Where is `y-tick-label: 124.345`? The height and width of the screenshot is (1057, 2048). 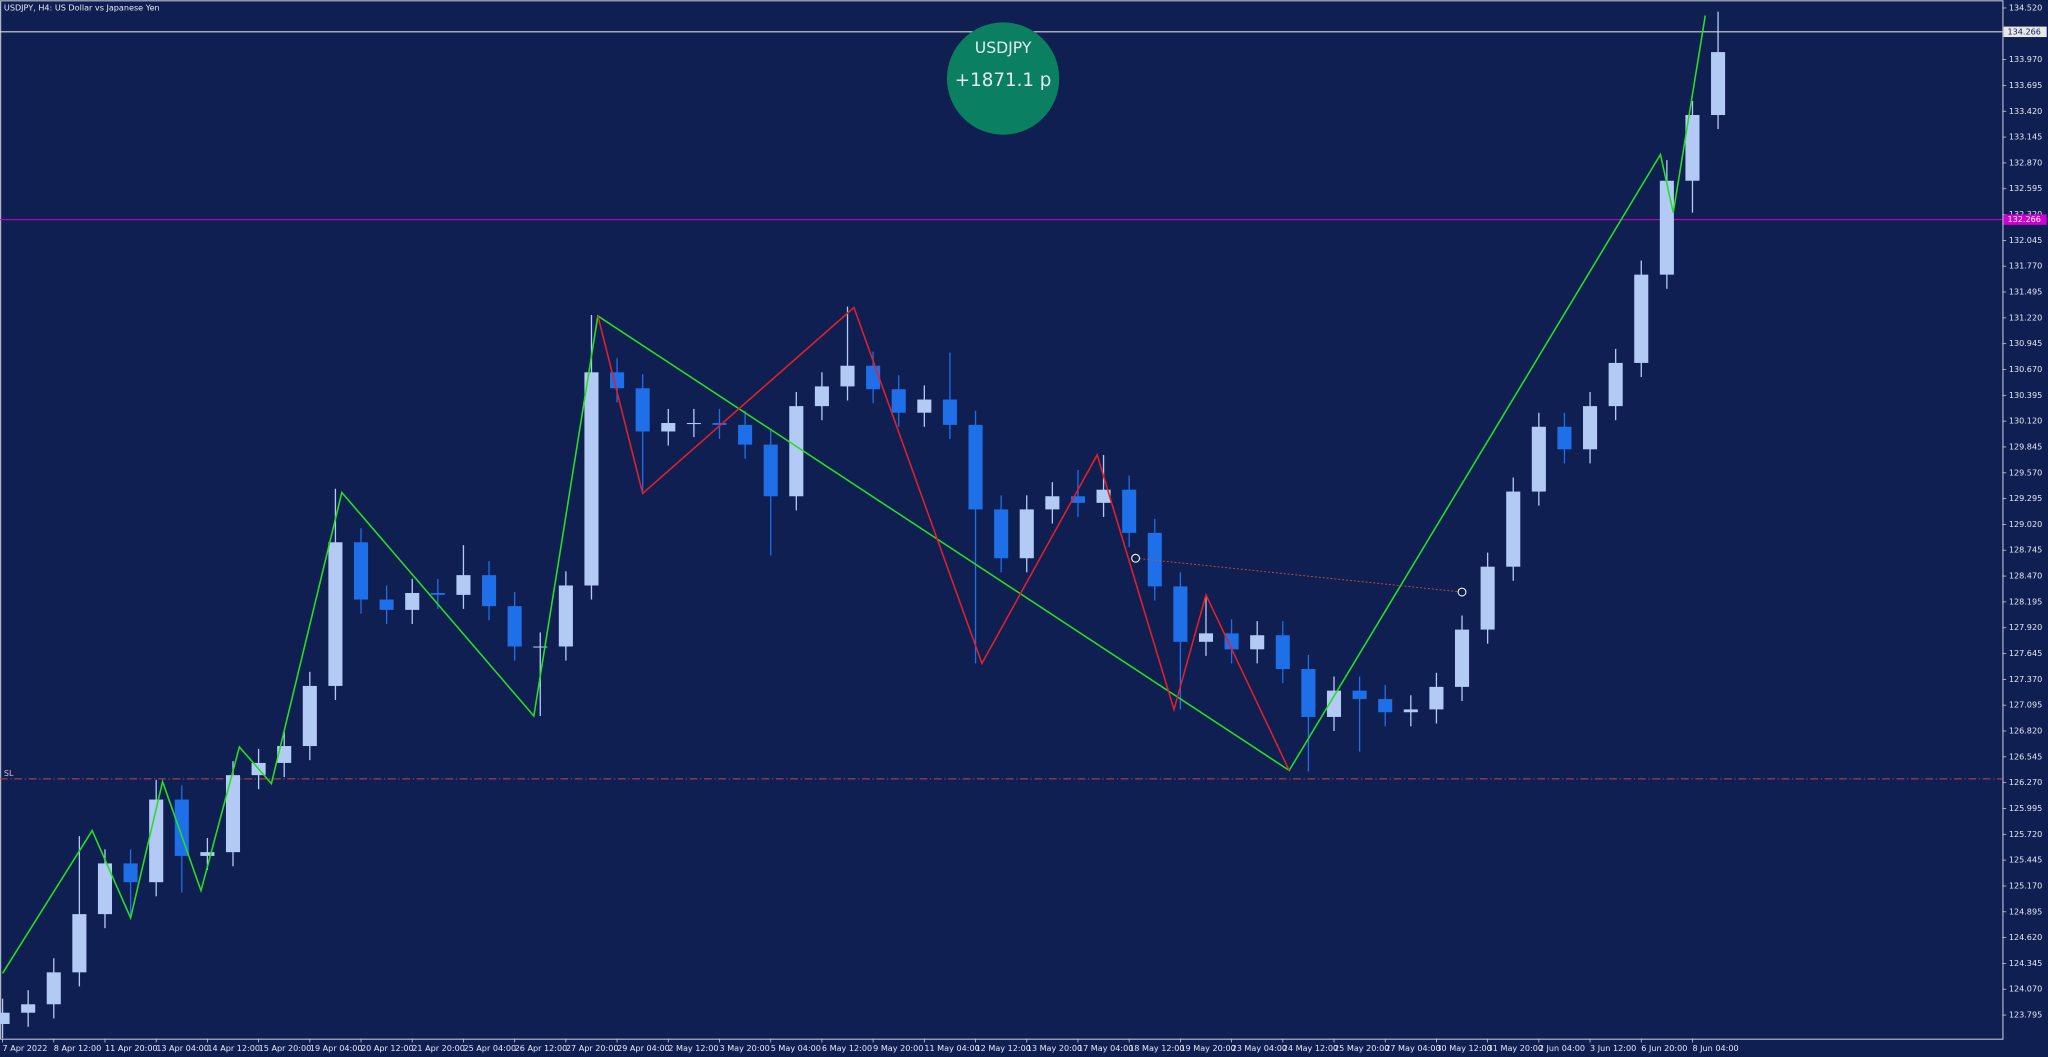
y-tick-label: 124.345 is located at coordinates (2025, 963).